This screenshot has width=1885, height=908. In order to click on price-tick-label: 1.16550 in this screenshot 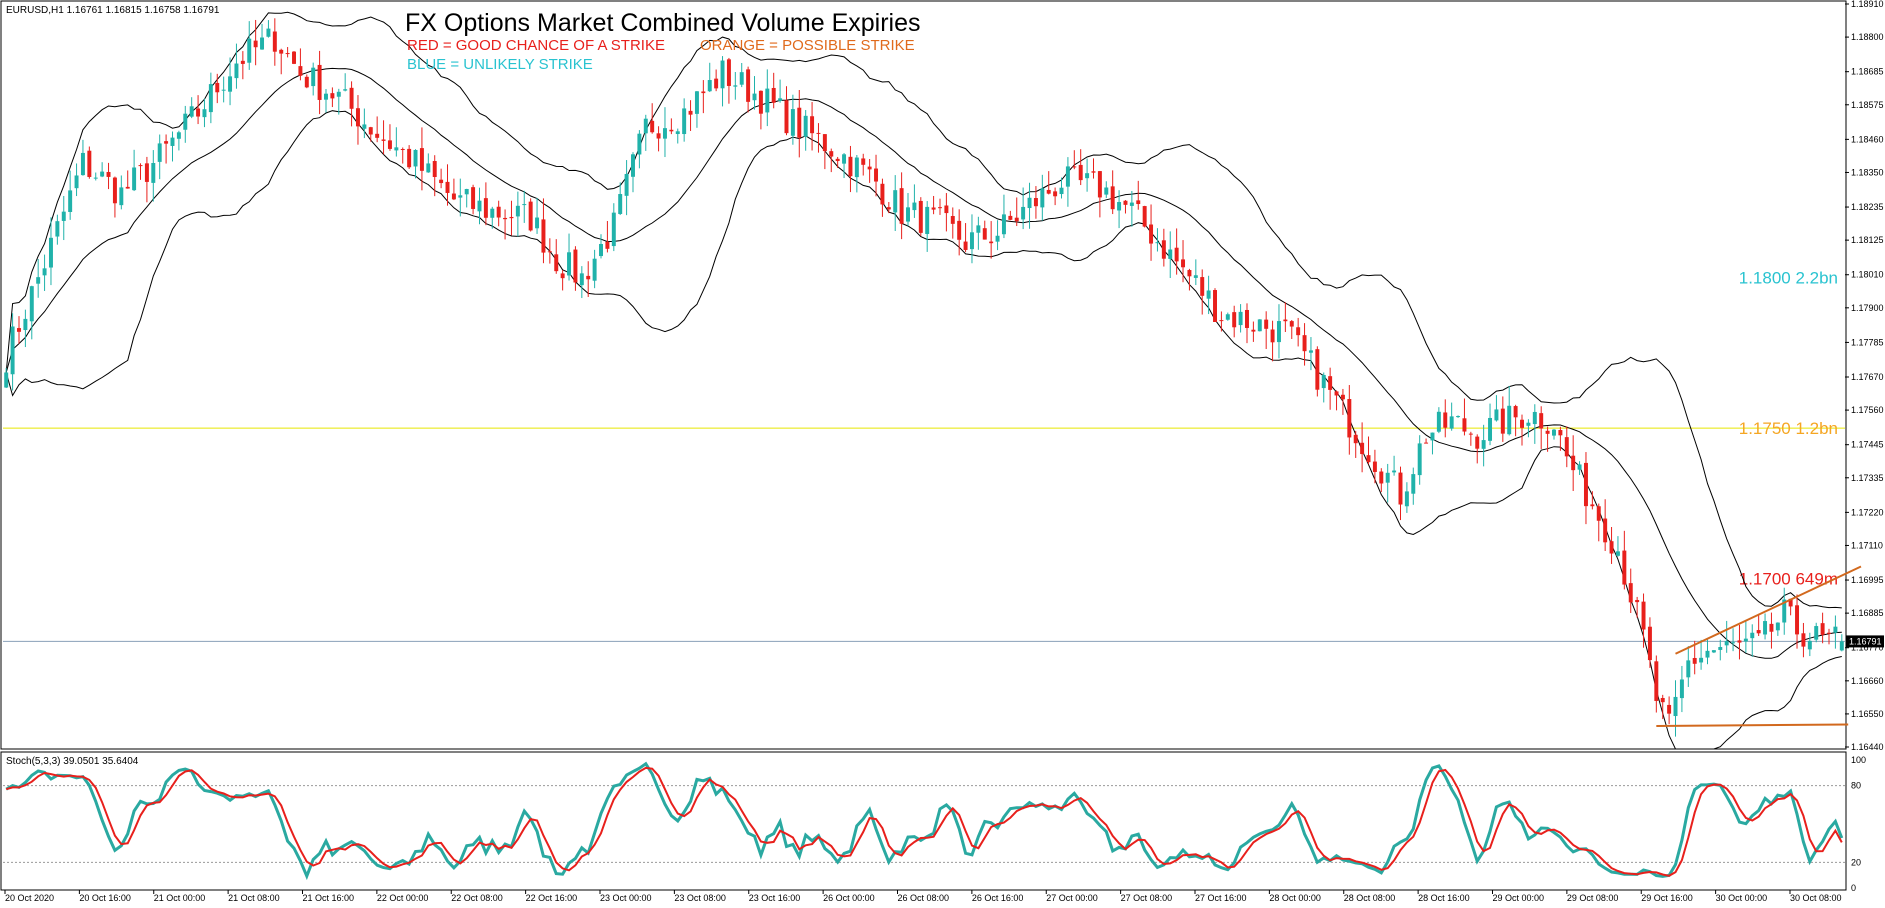, I will do `click(1867, 714)`.